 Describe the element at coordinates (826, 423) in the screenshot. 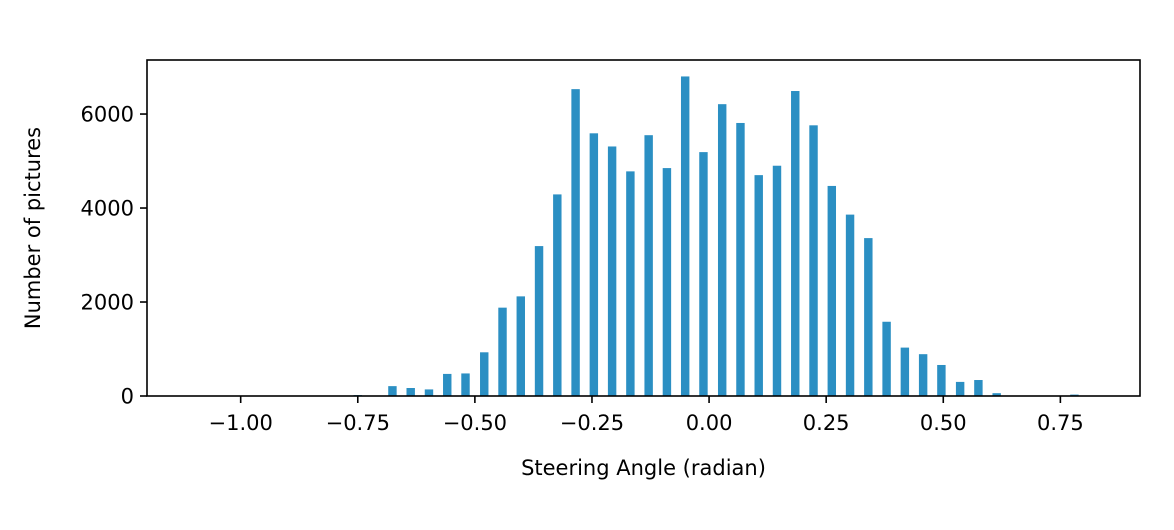

I see `x-tick-label: 0.25` at that location.